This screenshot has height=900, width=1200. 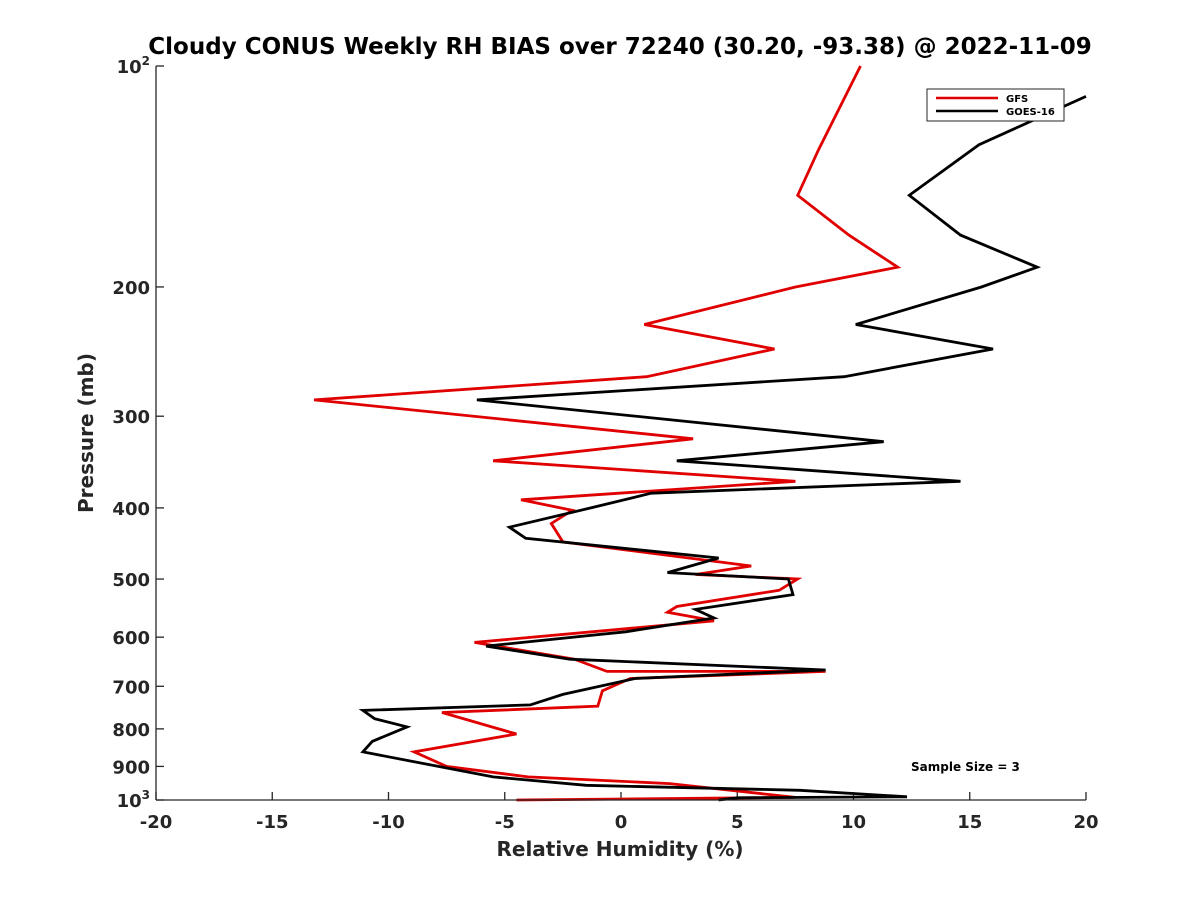 What do you see at coordinates (619, 849) in the screenshot?
I see `x-axis-label: Relative Humidity (%)` at bounding box center [619, 849].